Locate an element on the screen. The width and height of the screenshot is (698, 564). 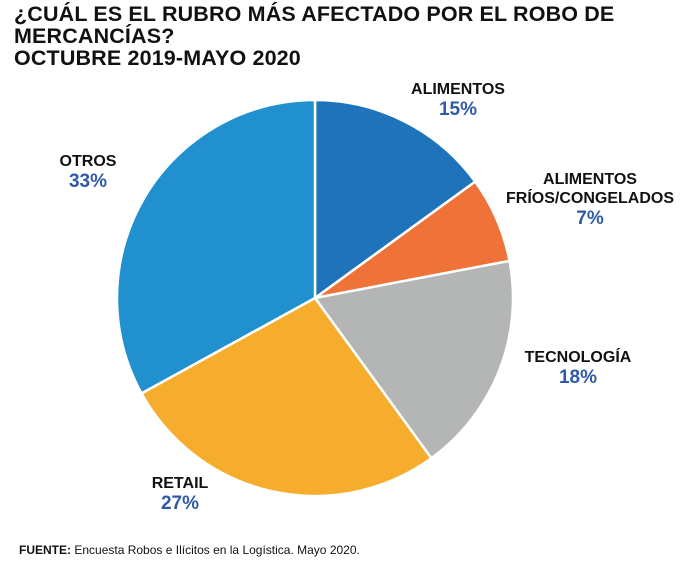
label-retail-name: RETAIL is located at coordinates (180, 483).